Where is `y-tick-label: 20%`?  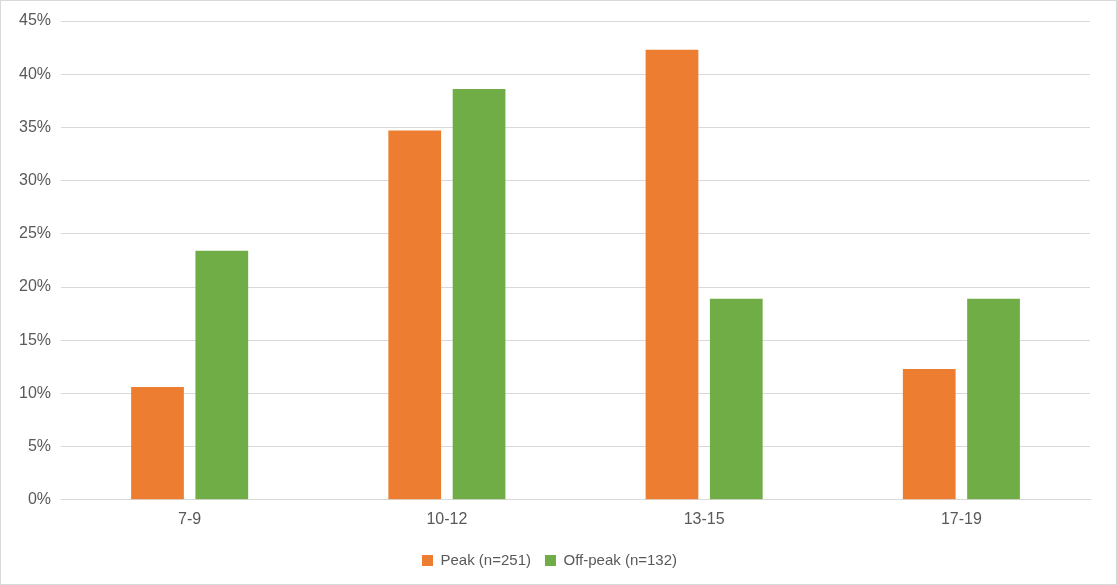
y-tick-label: 20% is located at coordinates (35, 286).